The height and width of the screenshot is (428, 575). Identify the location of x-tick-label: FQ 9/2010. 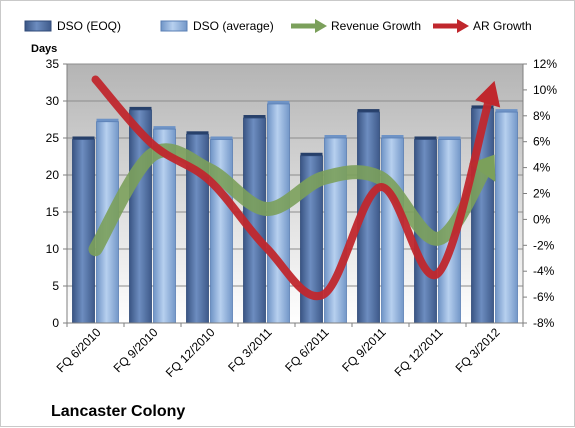
(136, 350).